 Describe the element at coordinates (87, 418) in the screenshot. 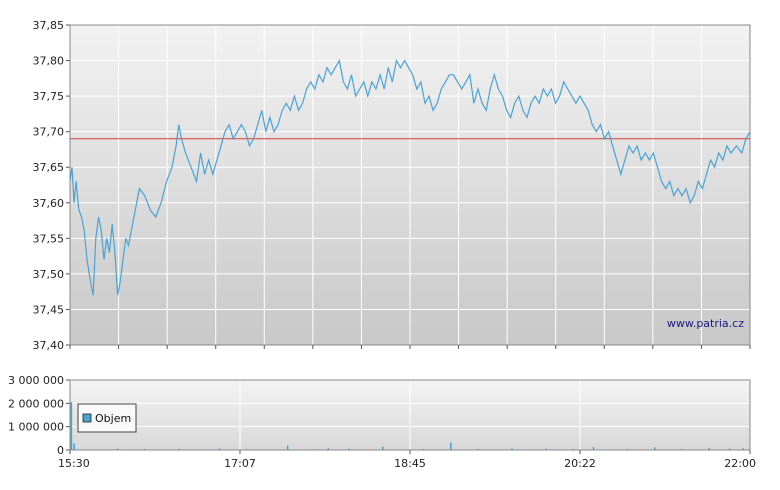

I see `legend-swatch` at that location.